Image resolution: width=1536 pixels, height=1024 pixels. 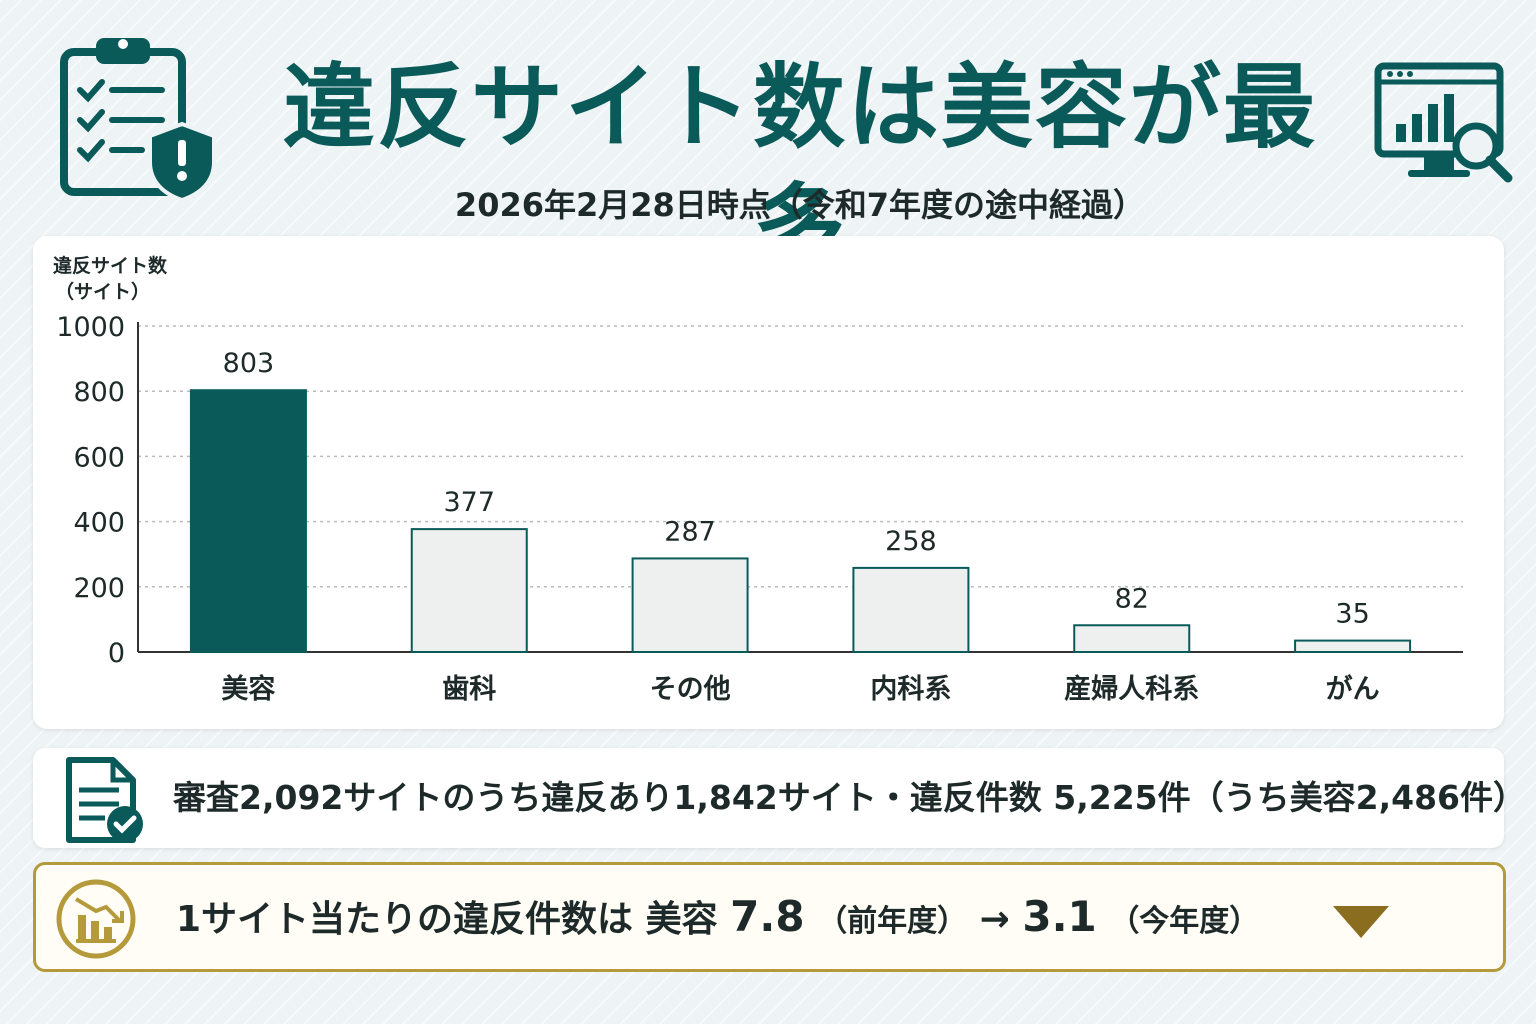 I want to click on x-category-label: 内科系, so click(x=910, y=689).